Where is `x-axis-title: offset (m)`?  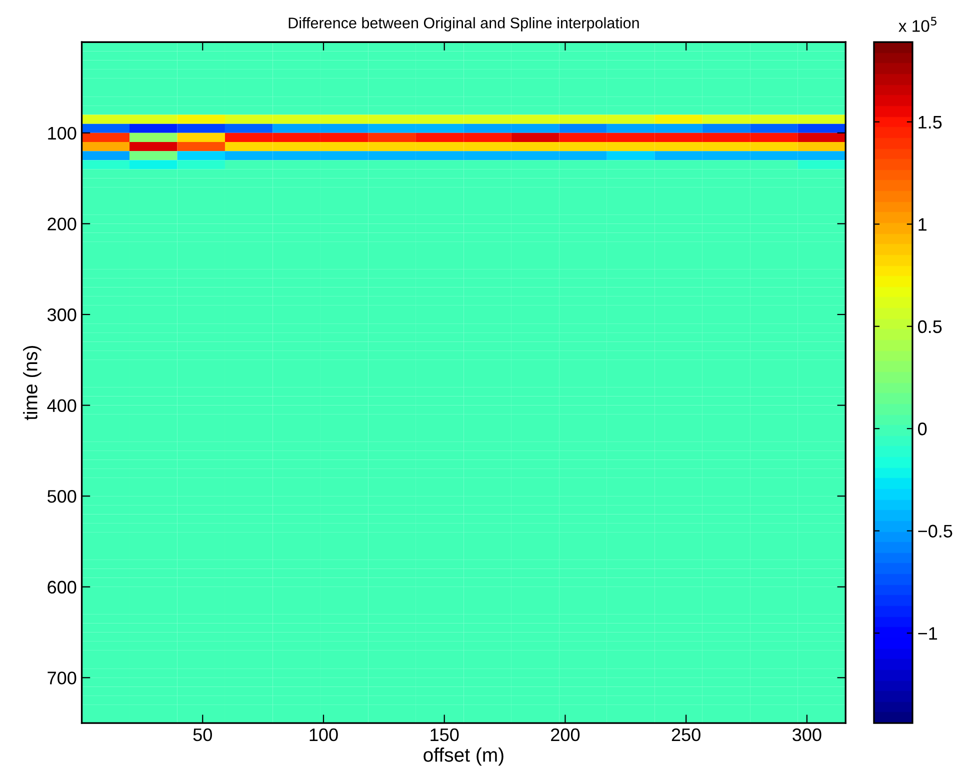 x-axis-title: offset (m) is located at coordinates (464, 757).